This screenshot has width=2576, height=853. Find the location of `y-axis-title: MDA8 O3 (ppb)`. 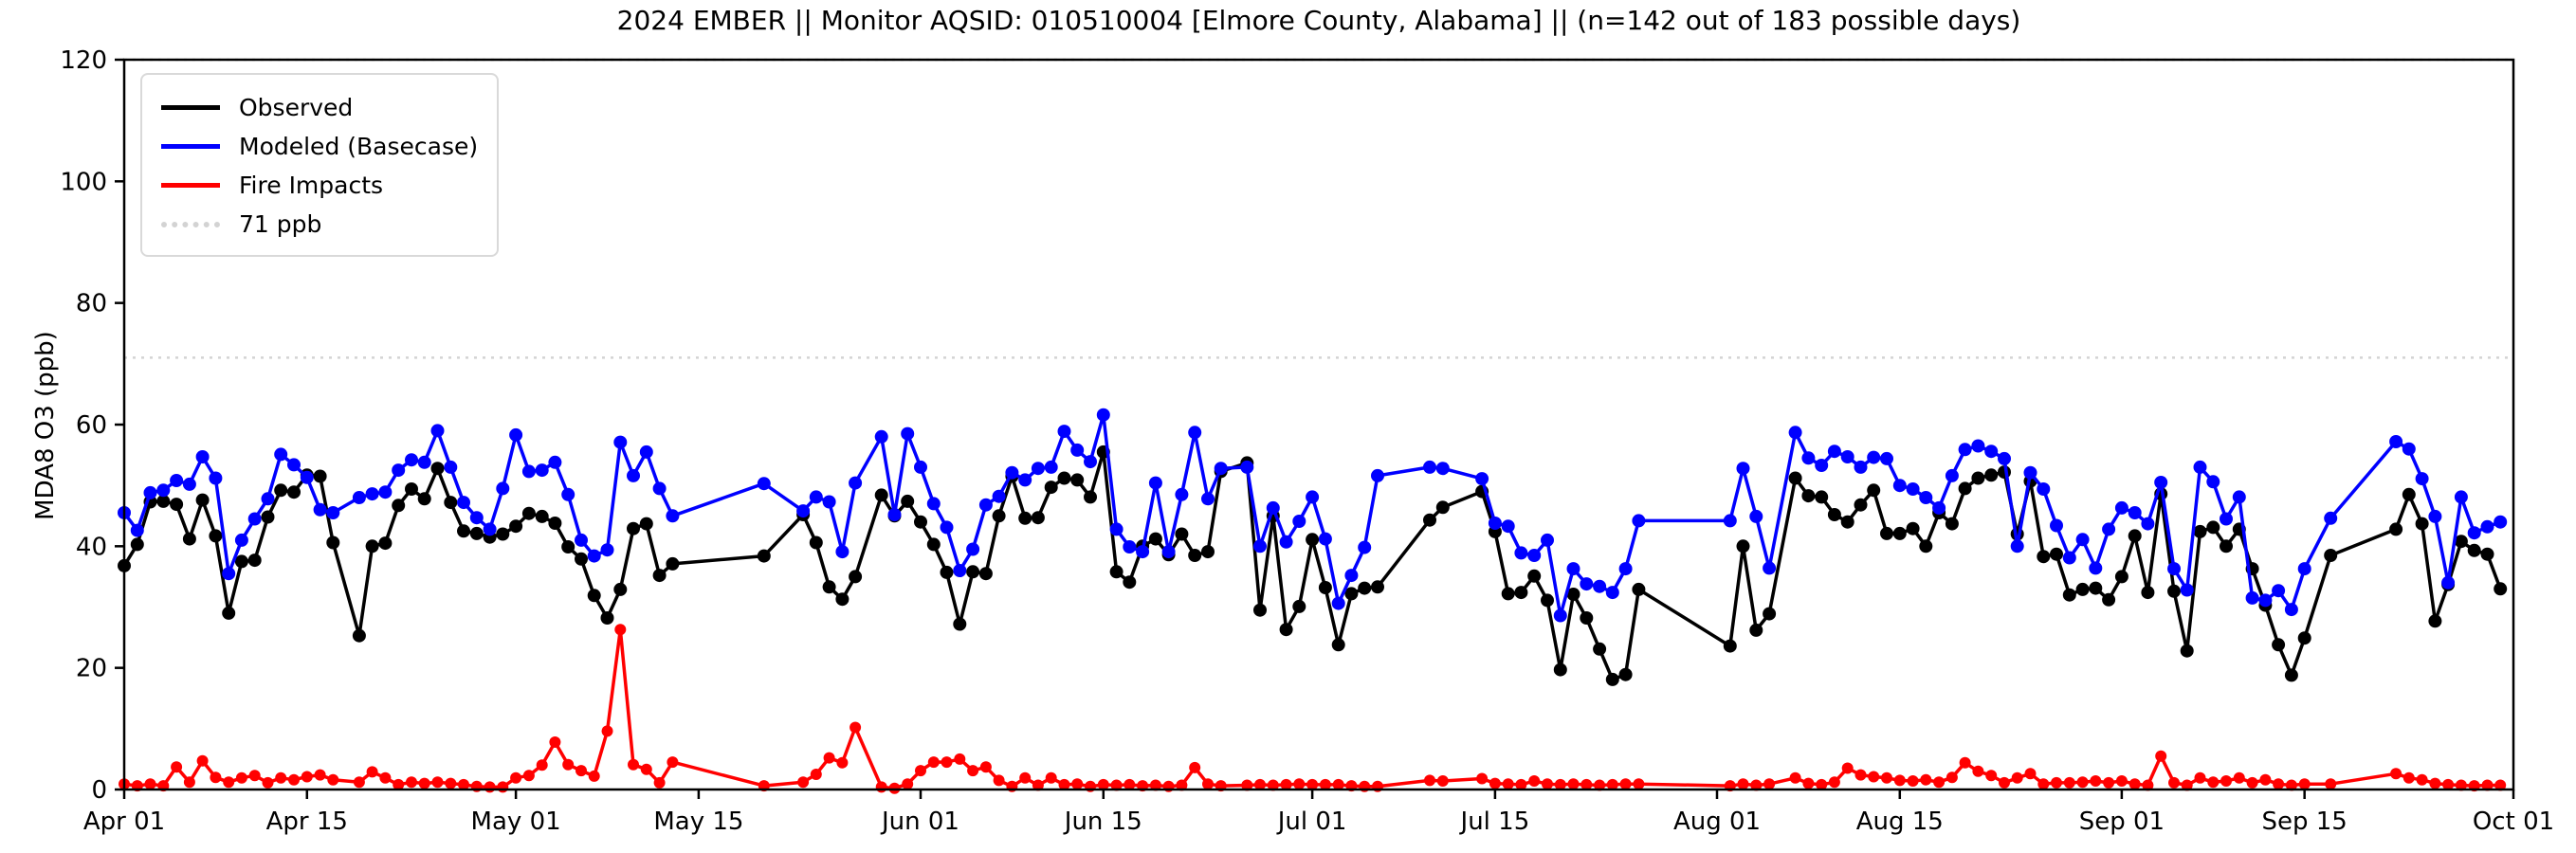

y-axis-title: MDA8 O3 (ppb) is located at coordinates (45, 425).